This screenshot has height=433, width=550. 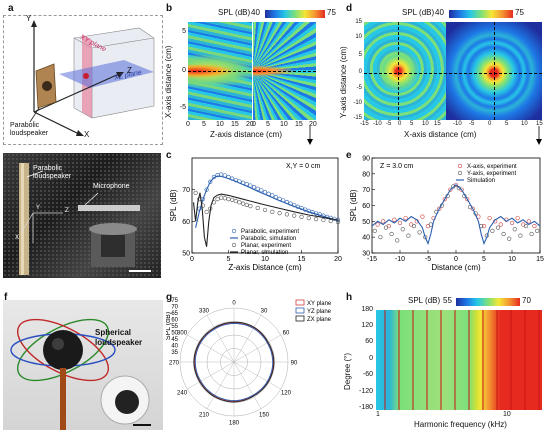 What do you see at coordinates (169, 155) in the screenshot?
I see `panel-c-label: c` at bounding box center [169, 155].